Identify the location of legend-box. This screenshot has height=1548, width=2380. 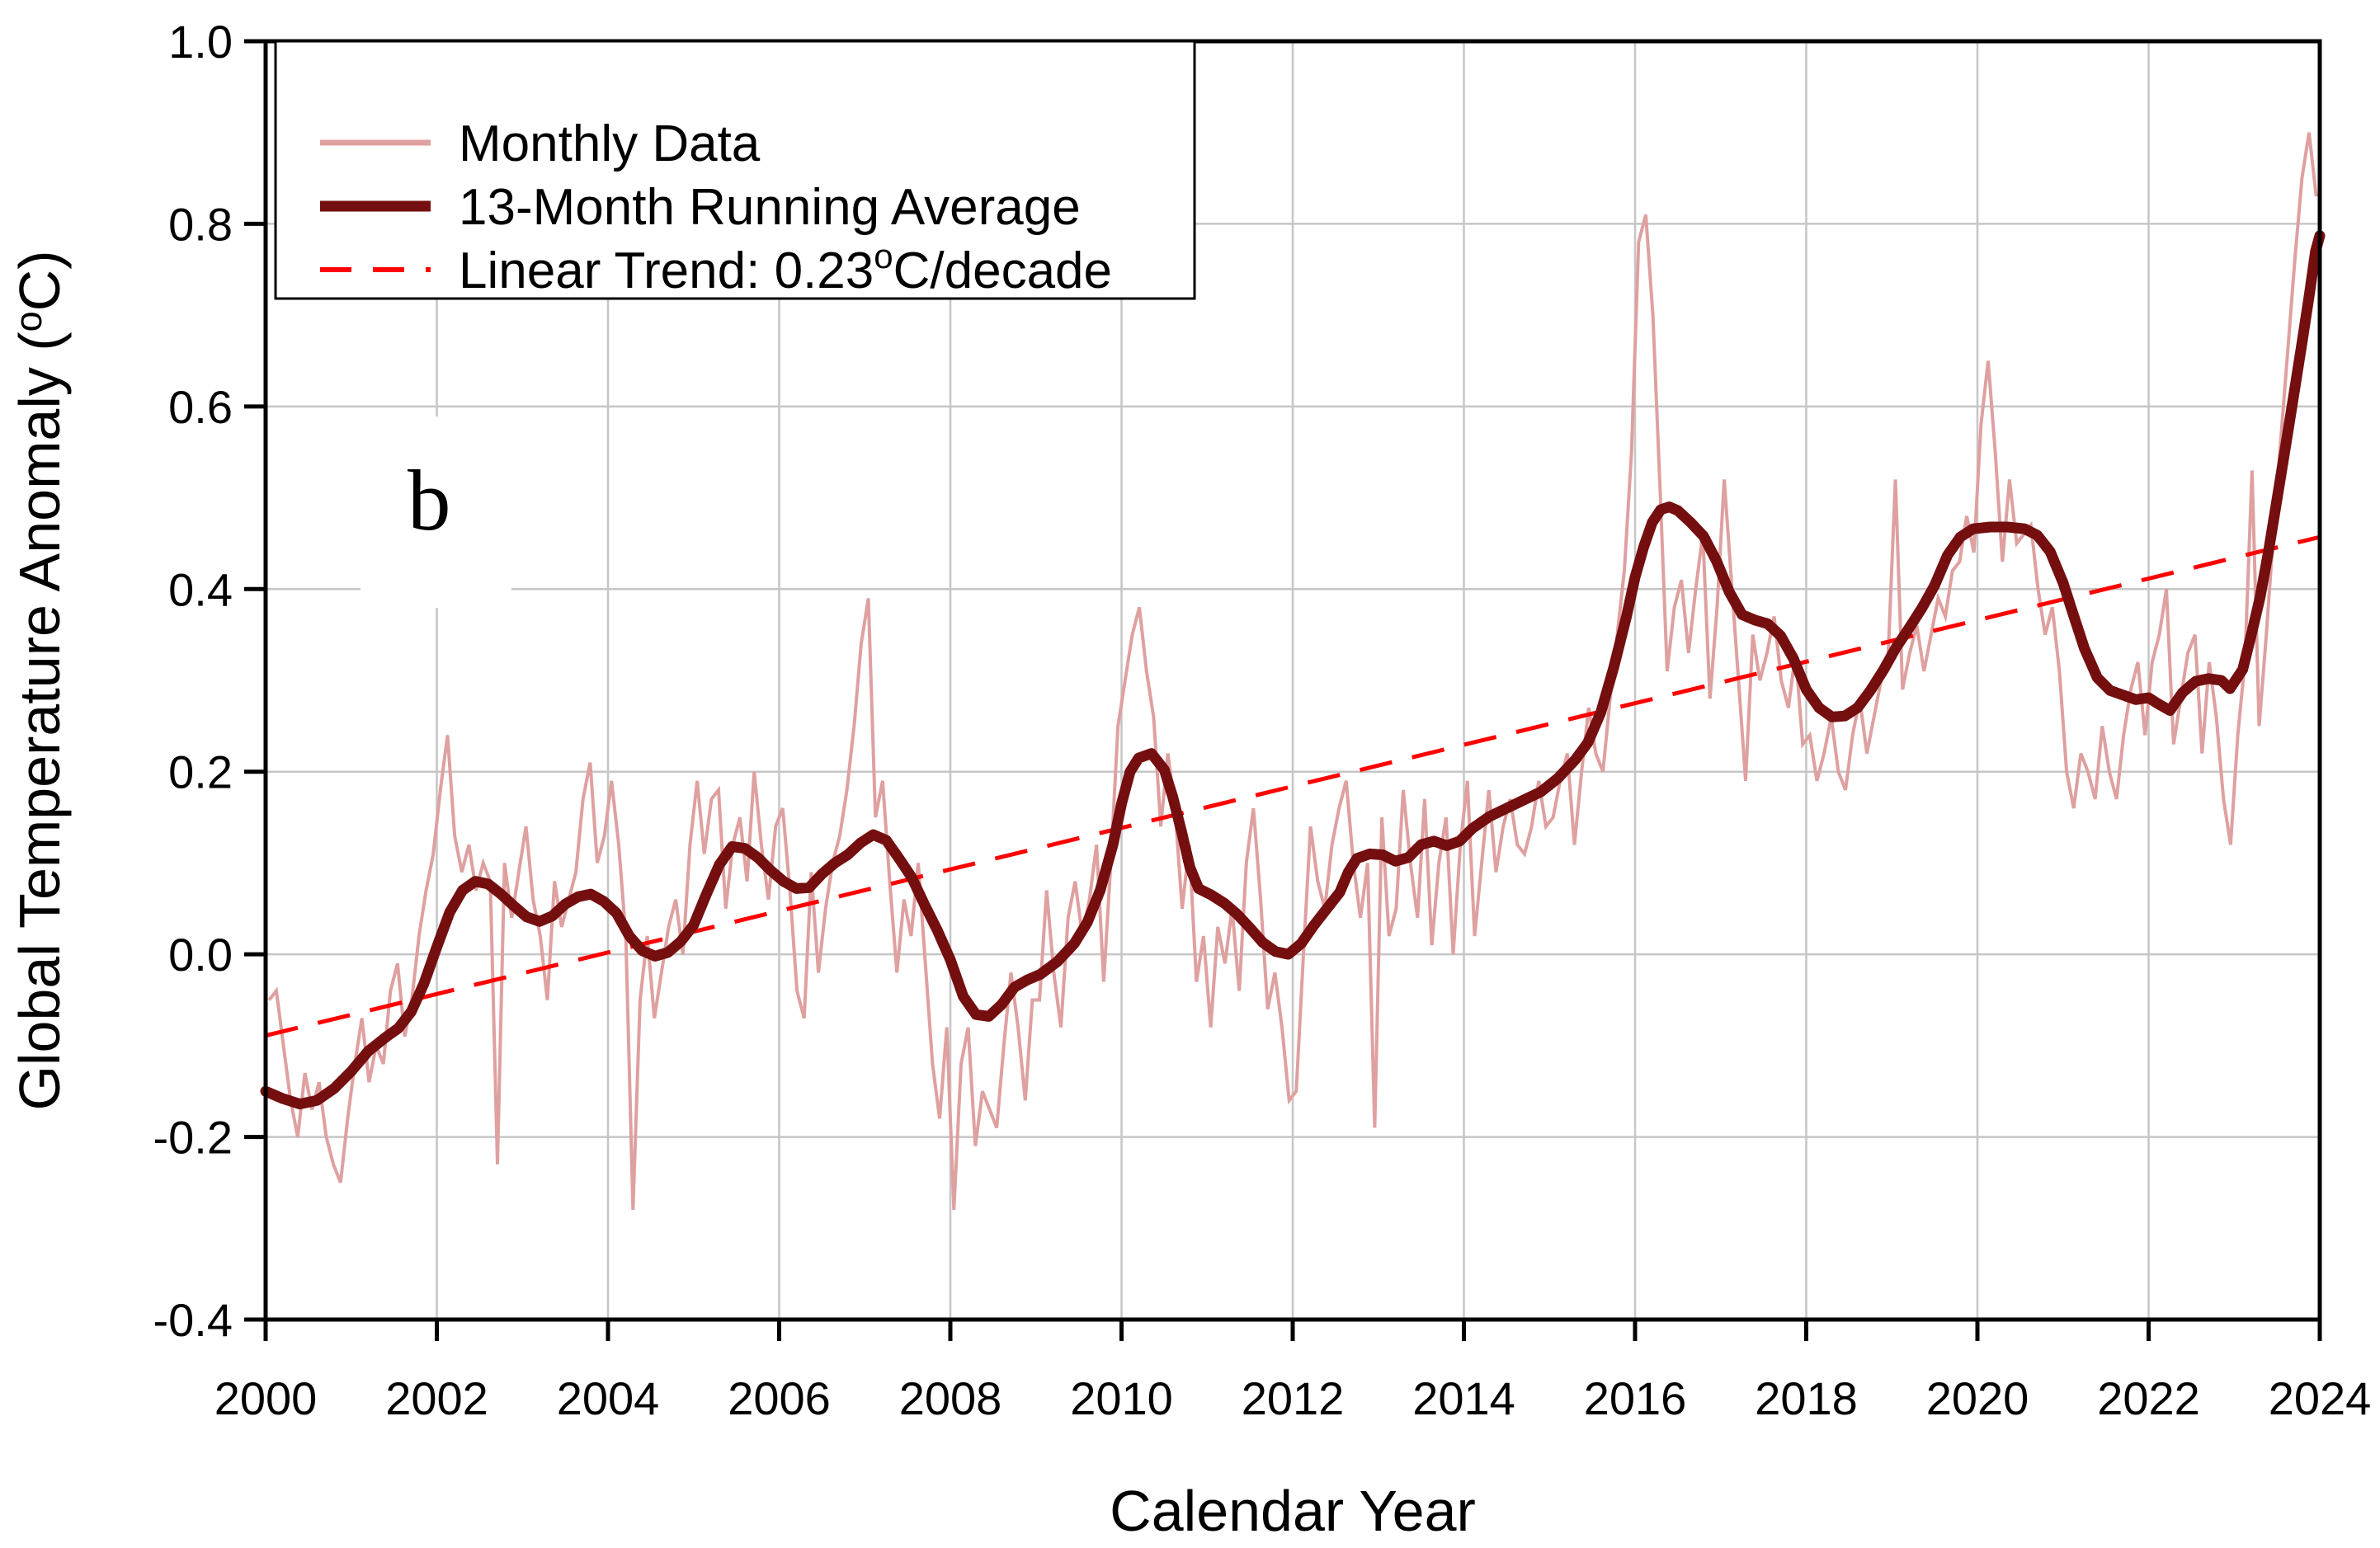
(735, 170).